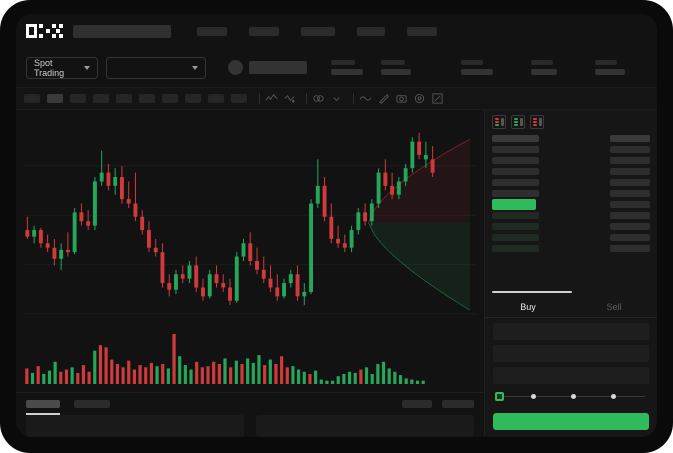 The image size is (673, 453). What do you see at coordinates (499, 396) in the screenshot?
I see `slider-handle` at bounding box center [499, 396].